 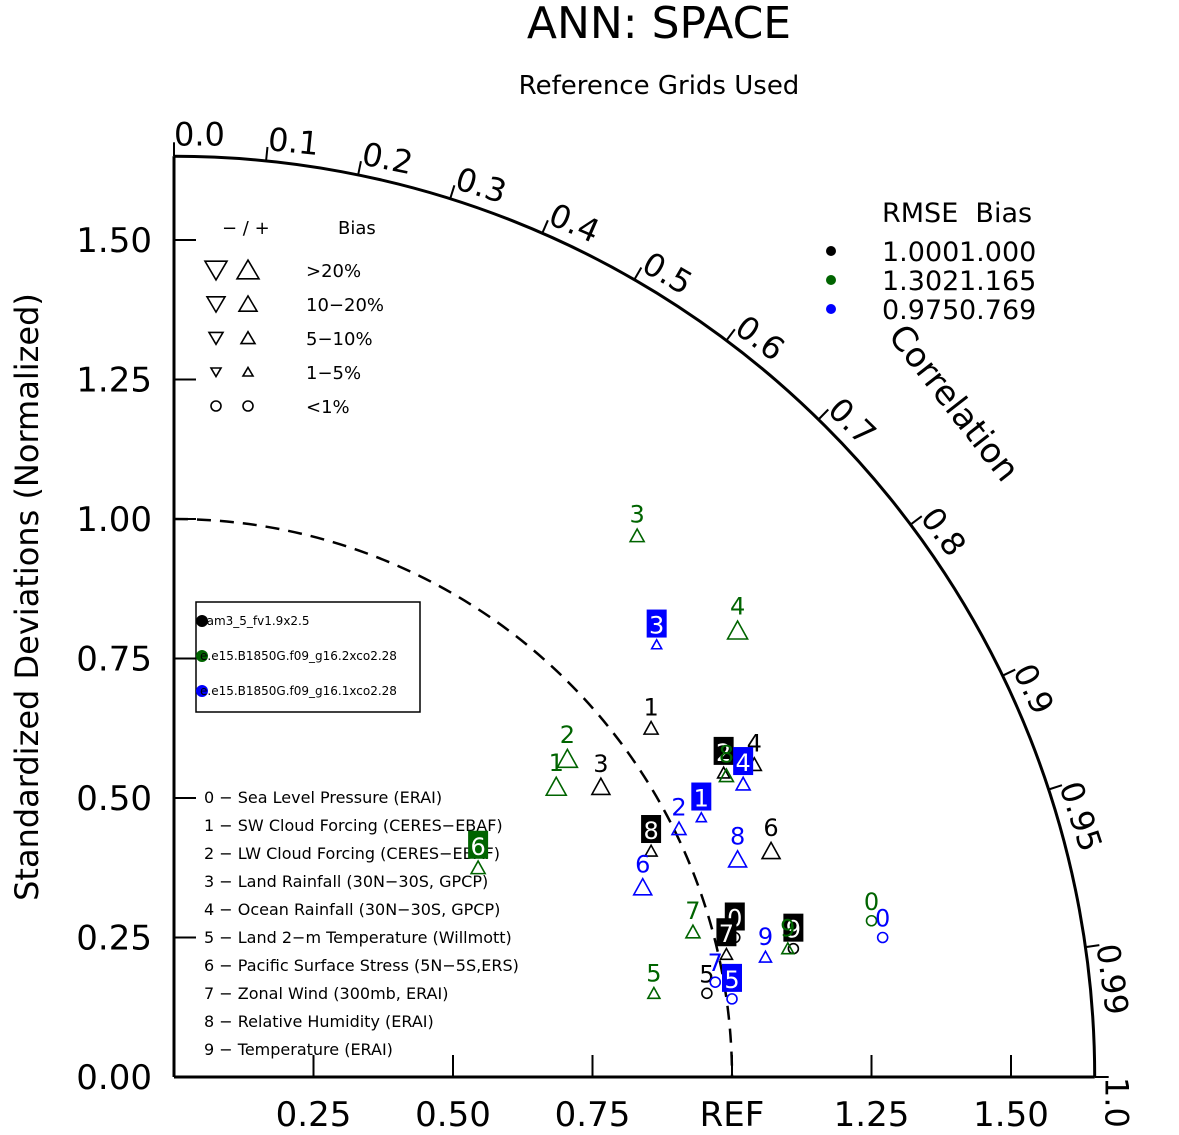 I want to click on y-tick-label: 0.50, so click(x=114, y=799).